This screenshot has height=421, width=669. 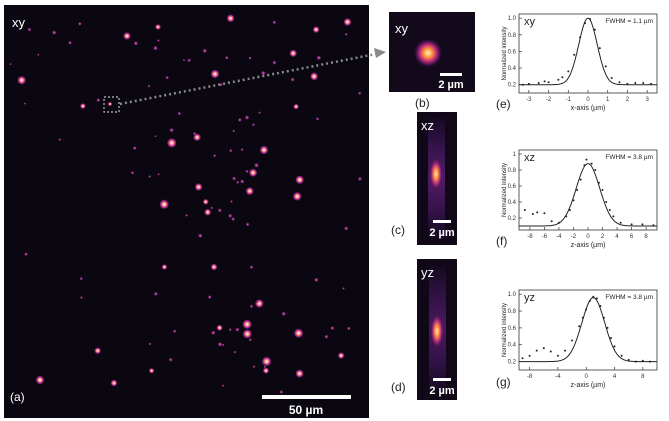 What do you see at coordinates (603, 237) in the screenshot?
I see `x-tick-label: 2` at bounding box center [603, 237].